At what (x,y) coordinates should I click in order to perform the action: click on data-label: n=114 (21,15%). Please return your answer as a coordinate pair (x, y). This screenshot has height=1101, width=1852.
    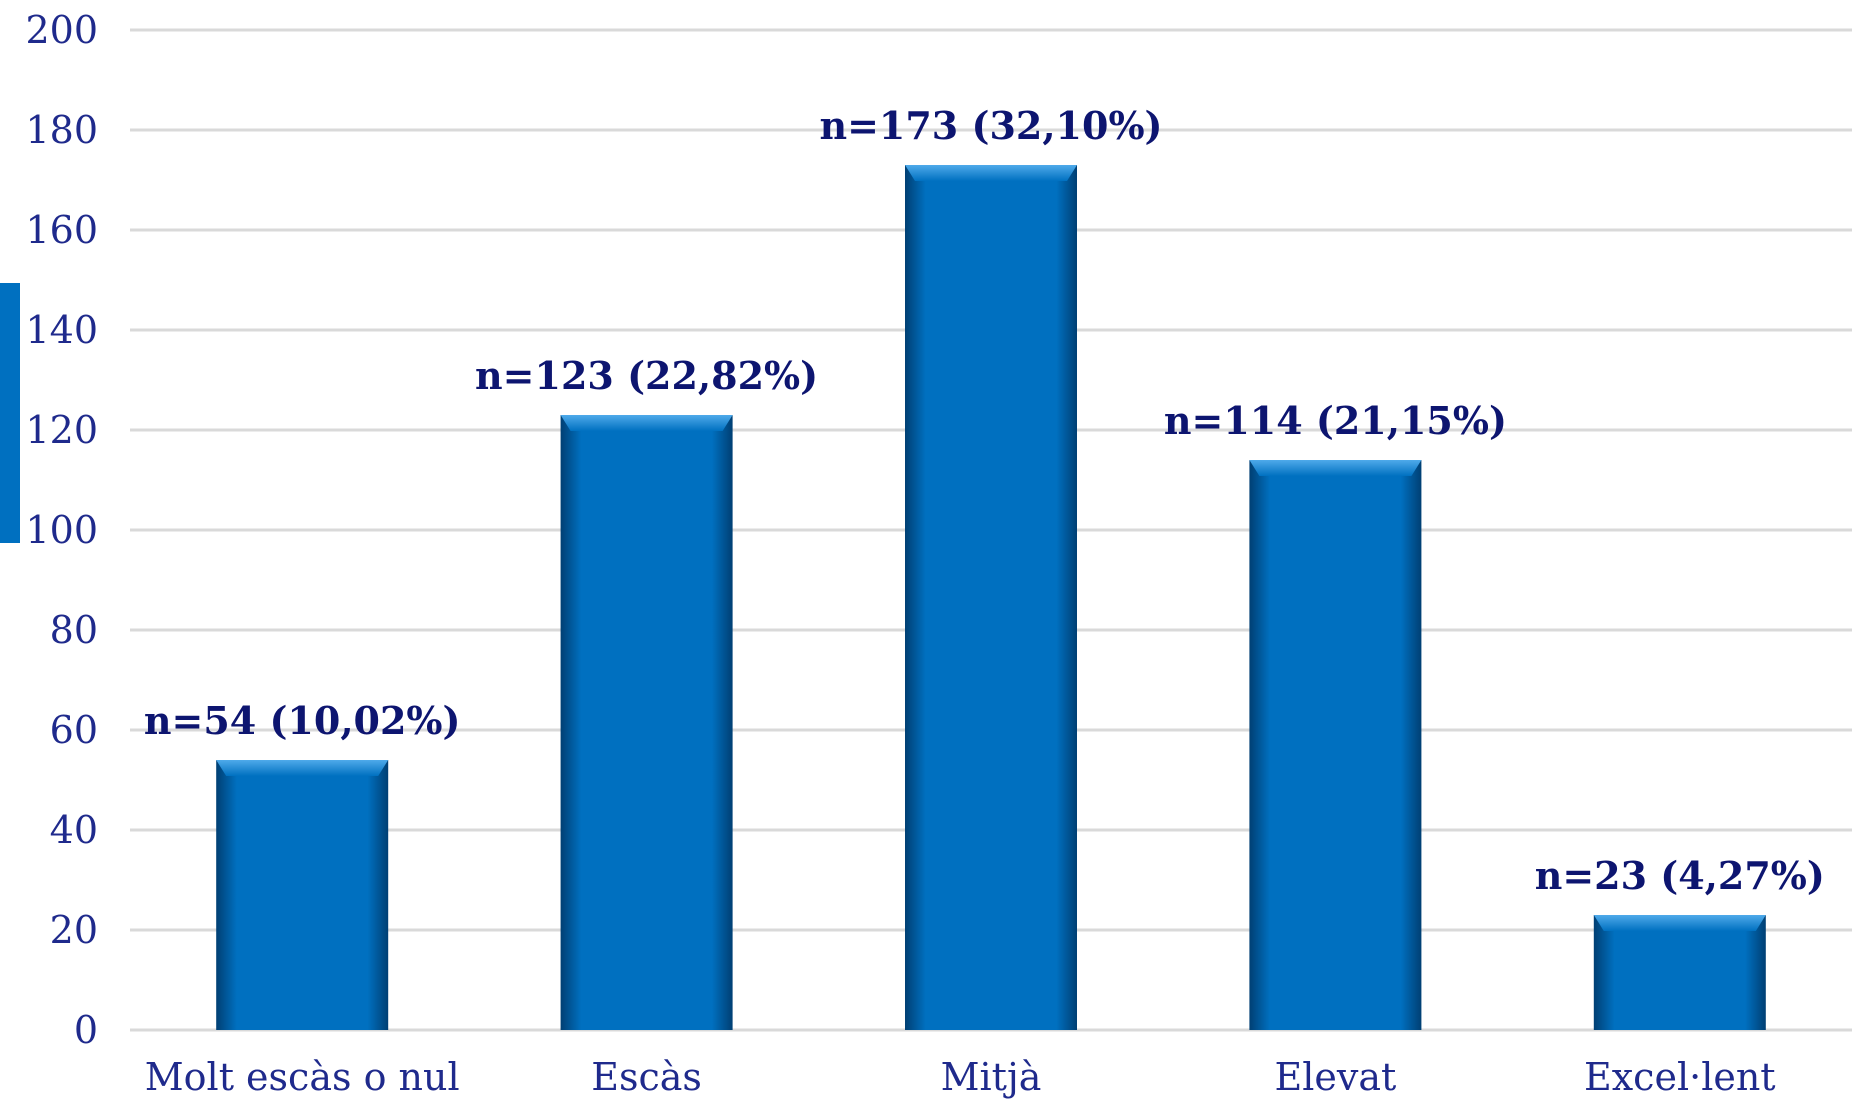
    Looking at the image, I should click on (1335, 420).